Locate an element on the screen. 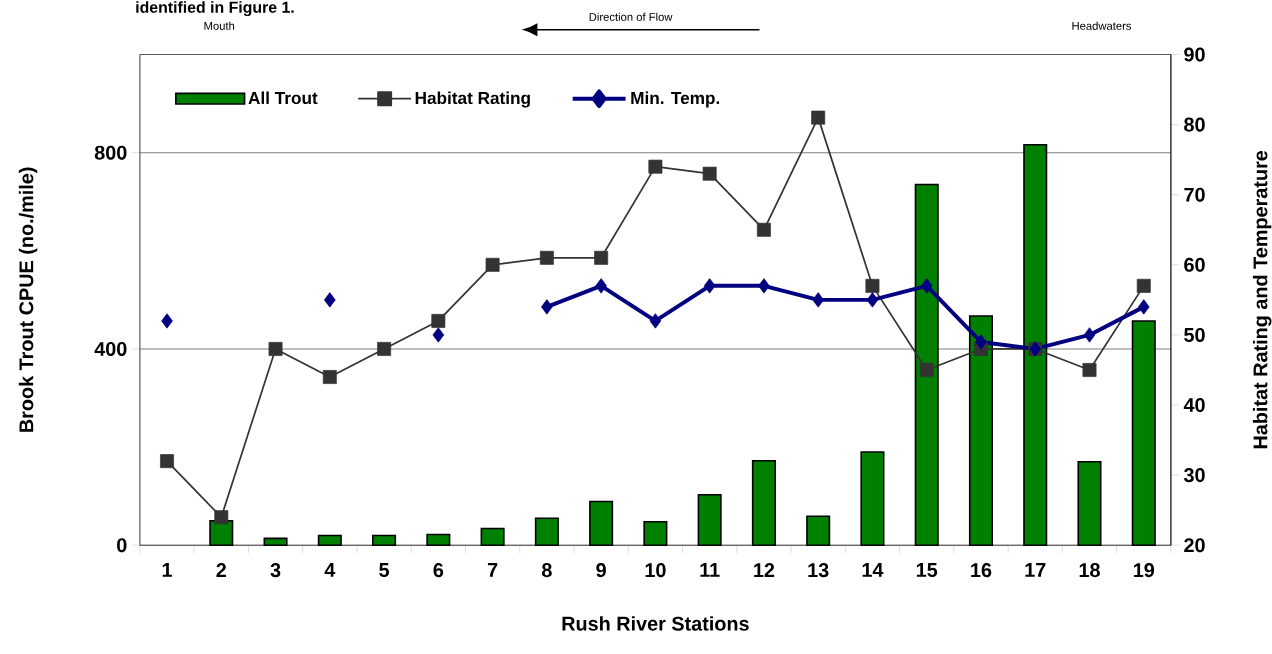 The width and height of the screenshot is (1272, 654). text: Mouth is located at coordinates (219, 25).